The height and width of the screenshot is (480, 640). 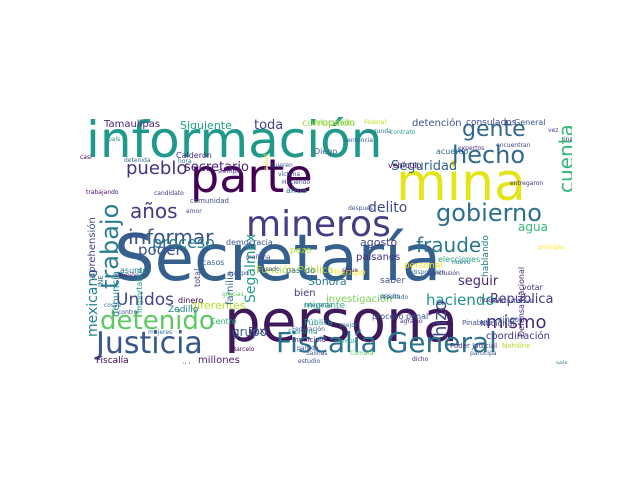 I want to click on word: Salinas, so click(x=317, y=353).